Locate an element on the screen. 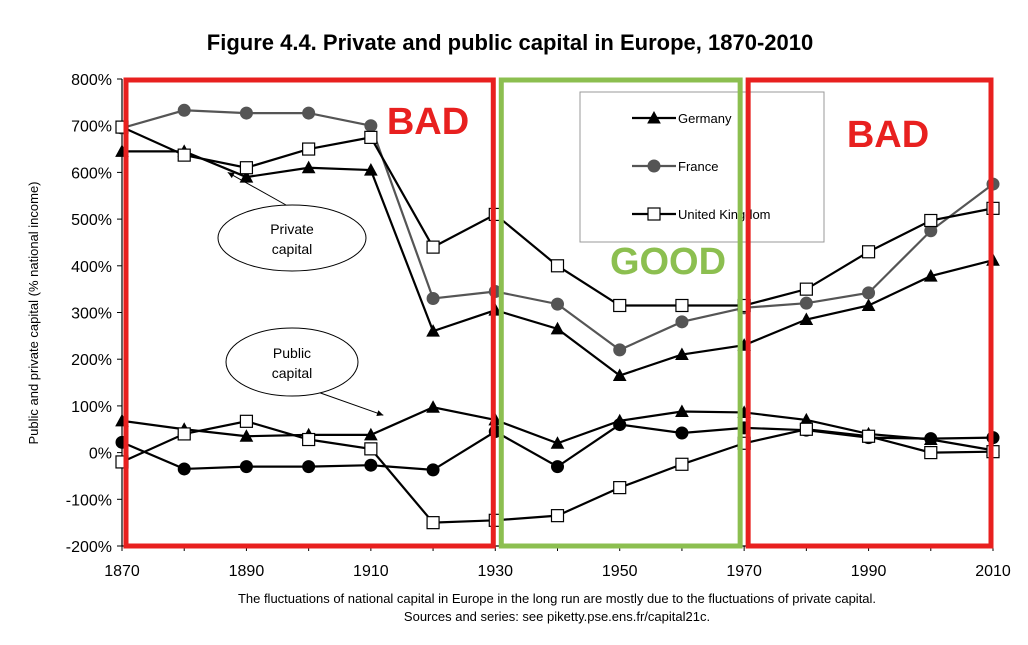 This screenshot has width=1028, height=645. y-tick-label: 500% is located at coordinates (91, 220).